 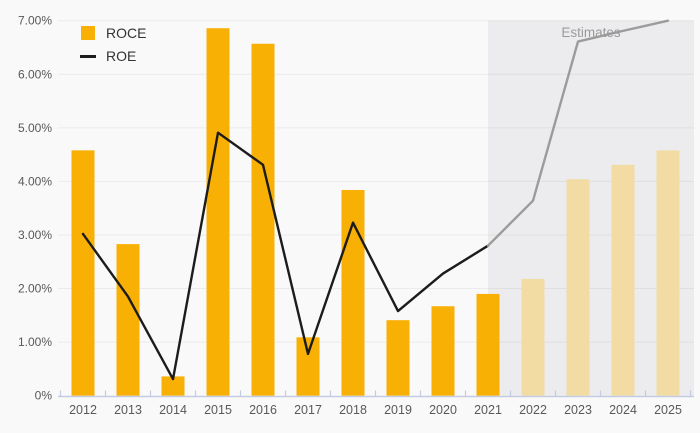 I want to click on x-tick-label-2019: 2019, so click(x=398, y=410).